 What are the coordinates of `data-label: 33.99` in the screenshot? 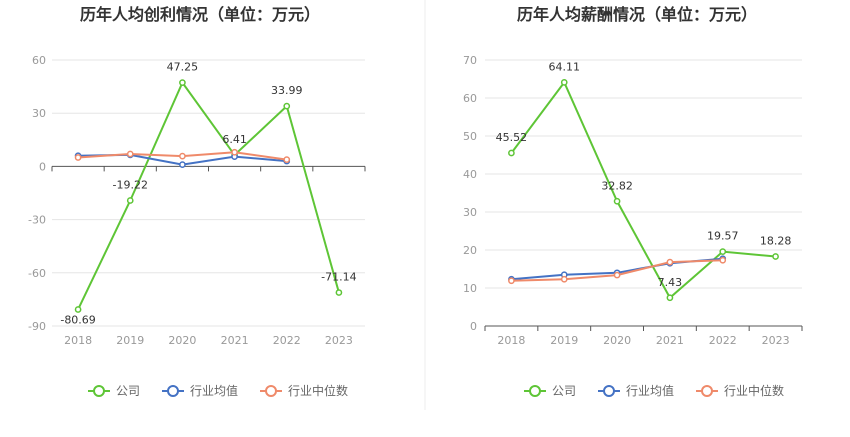 It's located at (287, 90).